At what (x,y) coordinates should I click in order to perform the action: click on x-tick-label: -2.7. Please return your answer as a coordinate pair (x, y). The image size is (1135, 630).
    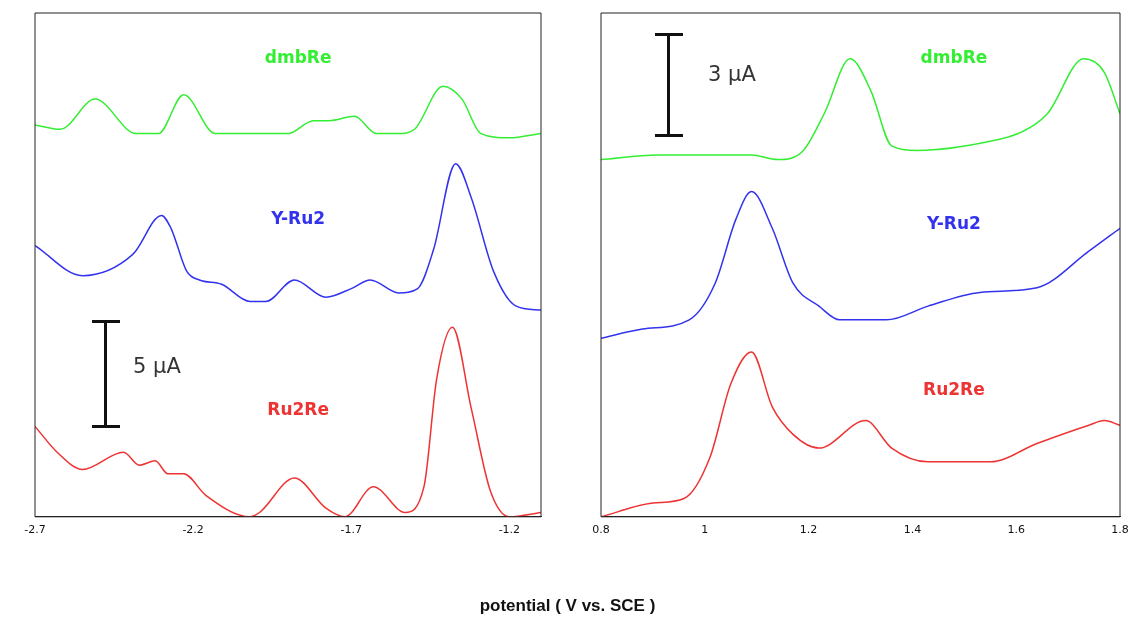
    Looking at the image, I should click on (35, 530).